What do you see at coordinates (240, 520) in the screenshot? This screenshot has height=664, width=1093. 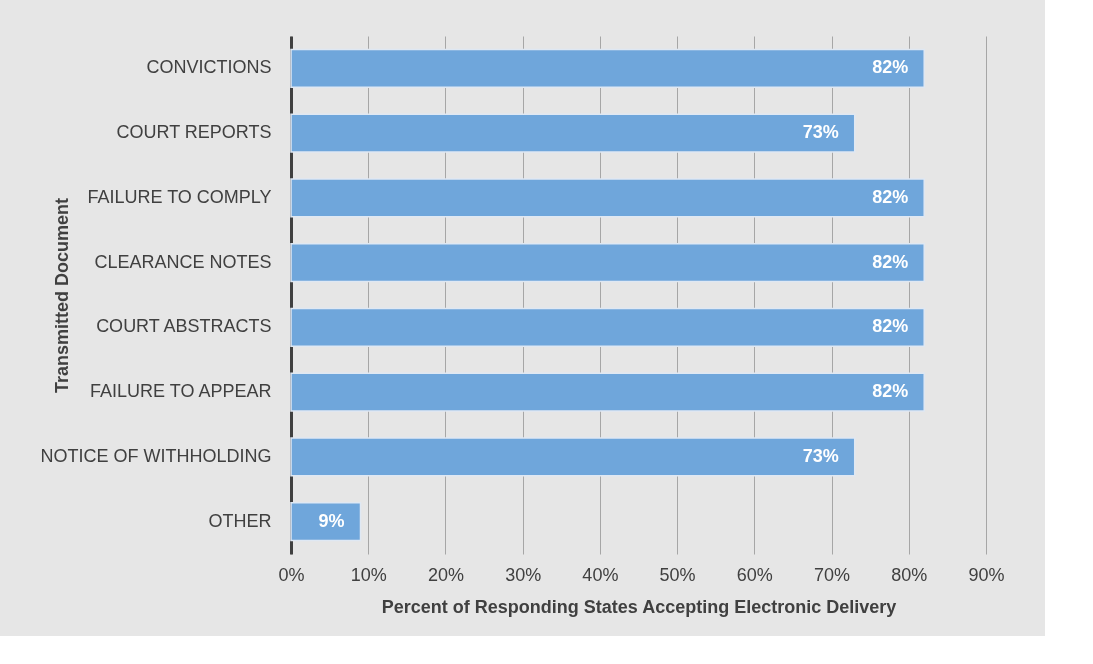 I see `y-tick-label: OTHER` at bounding box center [240, 520].